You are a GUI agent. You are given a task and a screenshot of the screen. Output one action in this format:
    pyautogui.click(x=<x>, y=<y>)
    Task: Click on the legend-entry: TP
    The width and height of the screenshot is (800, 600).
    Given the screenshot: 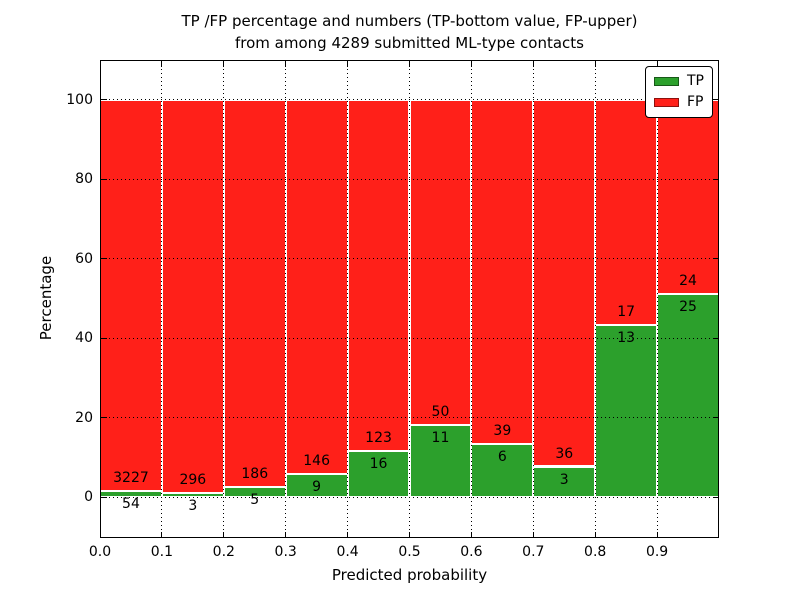 What is the action you would take?
    pyautogui.click(x=679, y=81)
    